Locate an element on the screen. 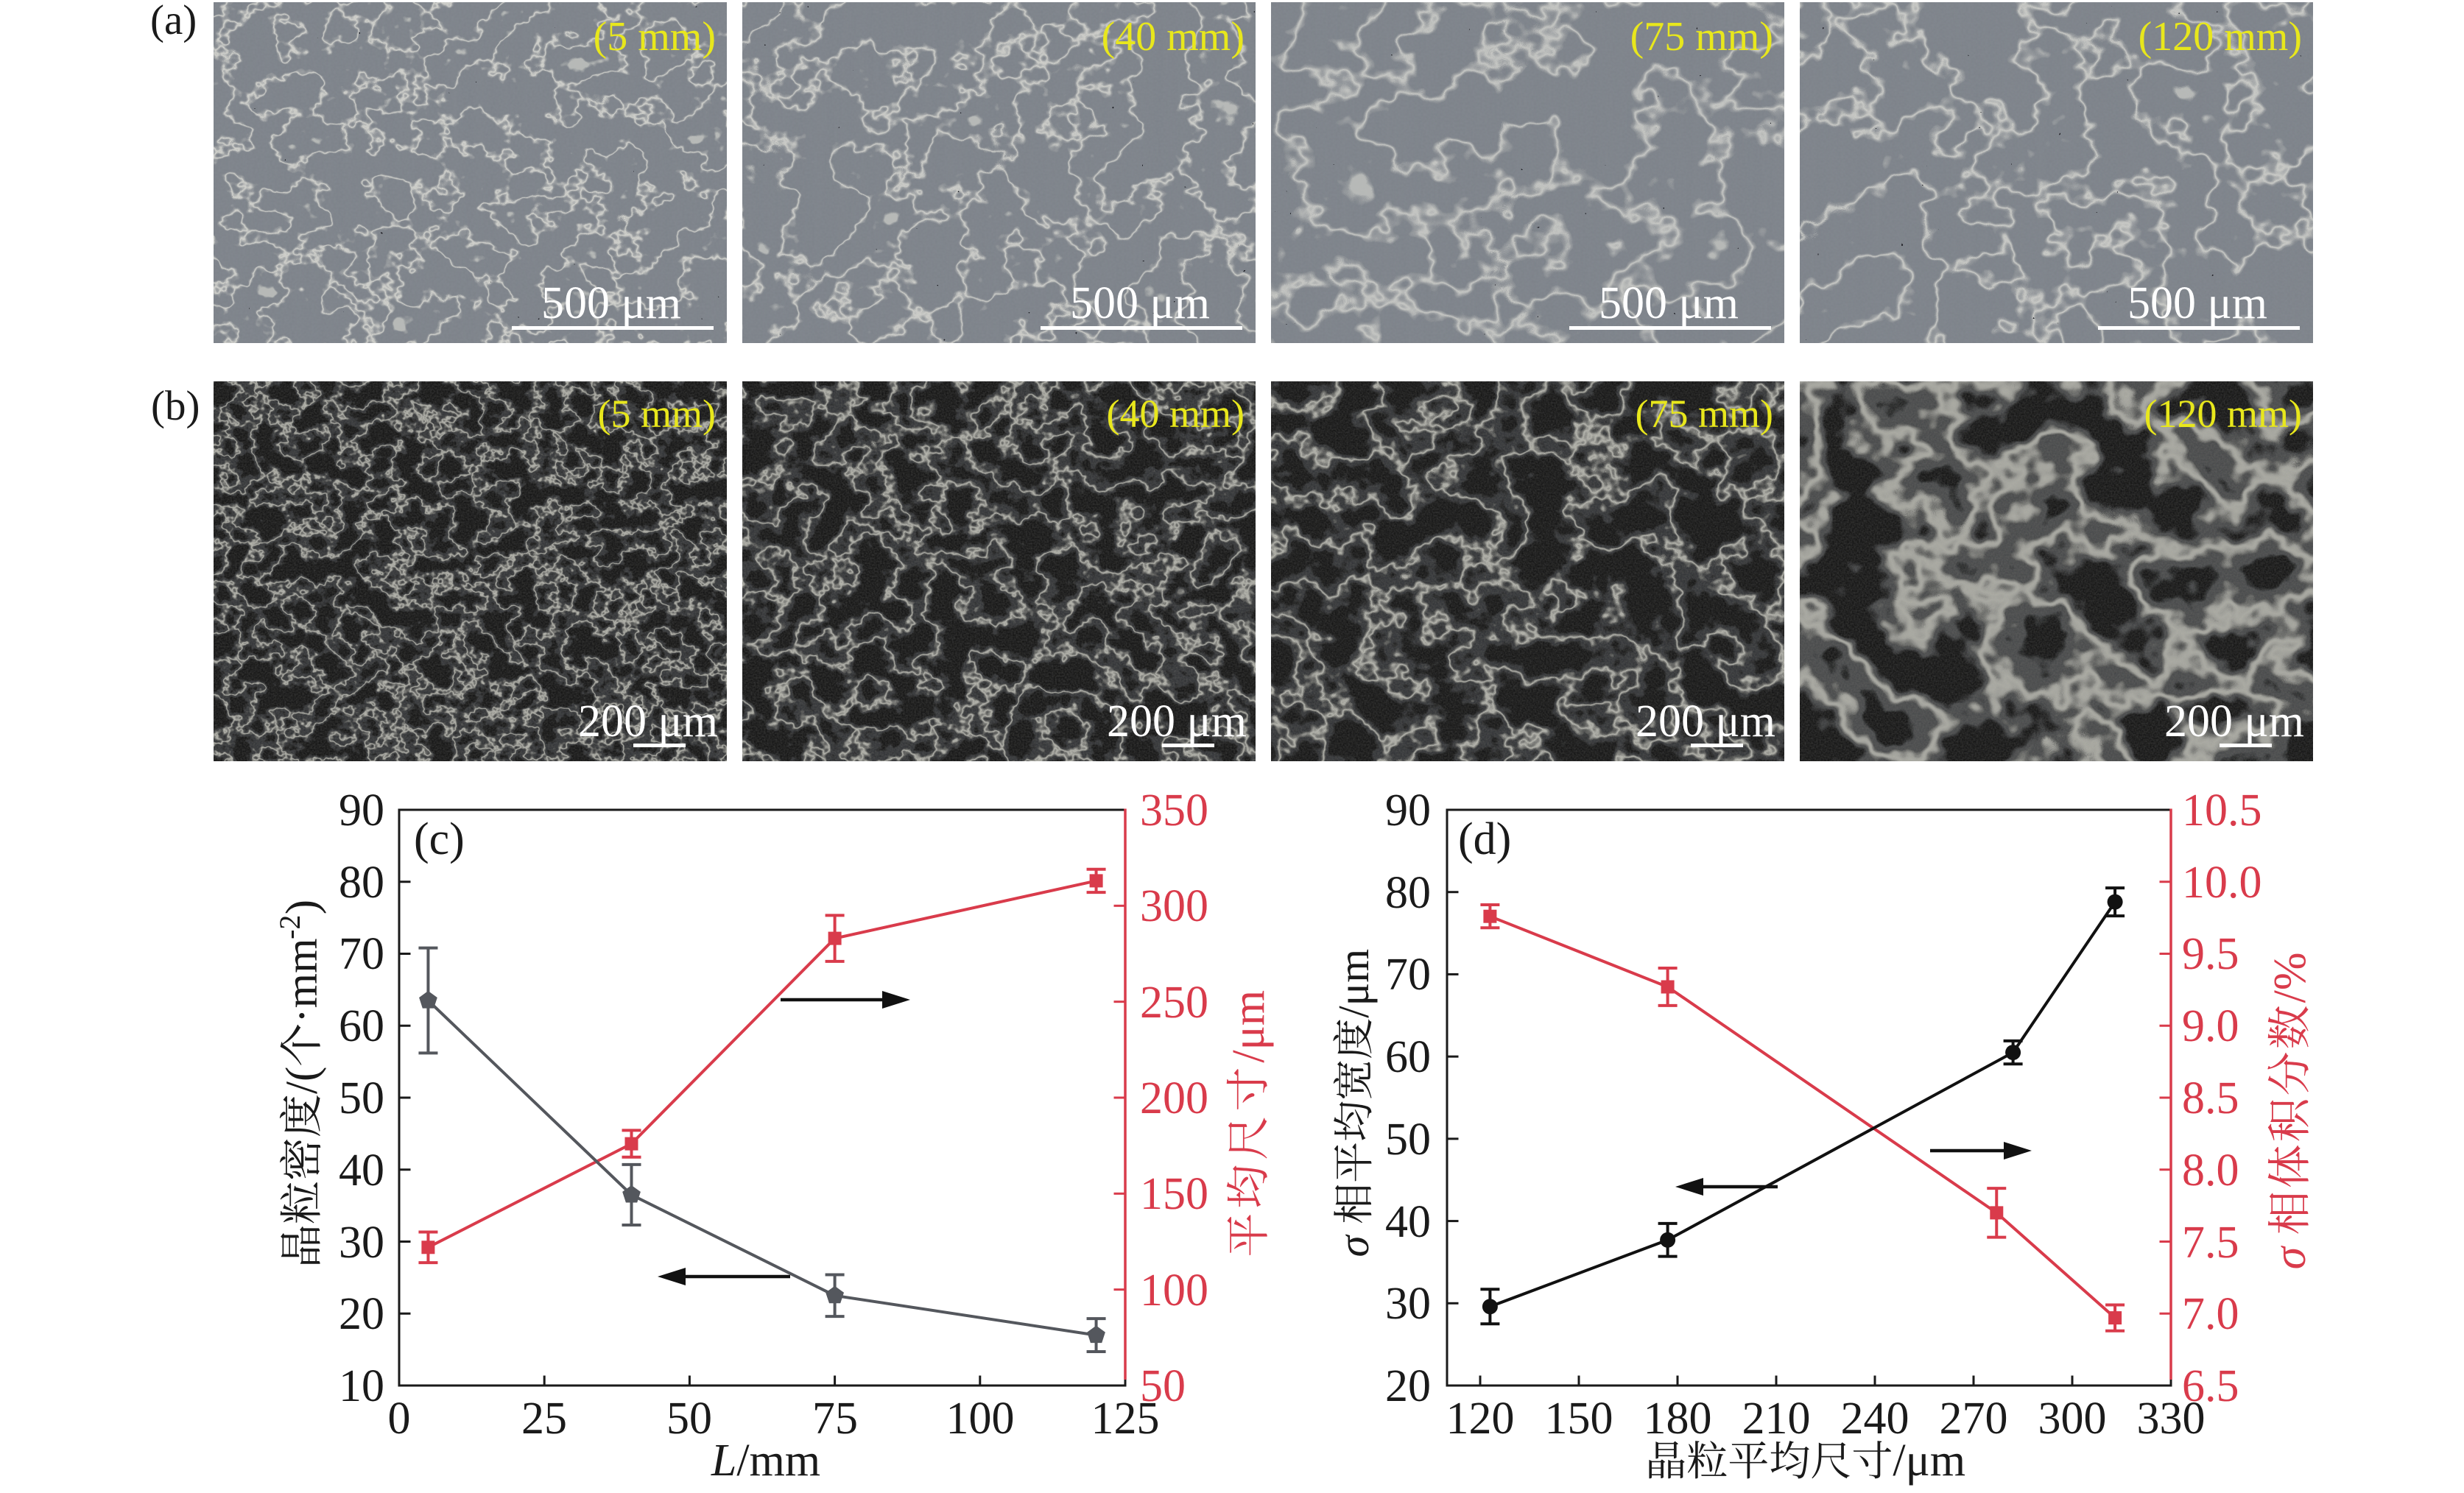 This screenshot has width=2464, height=1493. svg-text: 9.0 is located at coordinates (2210, 1026).